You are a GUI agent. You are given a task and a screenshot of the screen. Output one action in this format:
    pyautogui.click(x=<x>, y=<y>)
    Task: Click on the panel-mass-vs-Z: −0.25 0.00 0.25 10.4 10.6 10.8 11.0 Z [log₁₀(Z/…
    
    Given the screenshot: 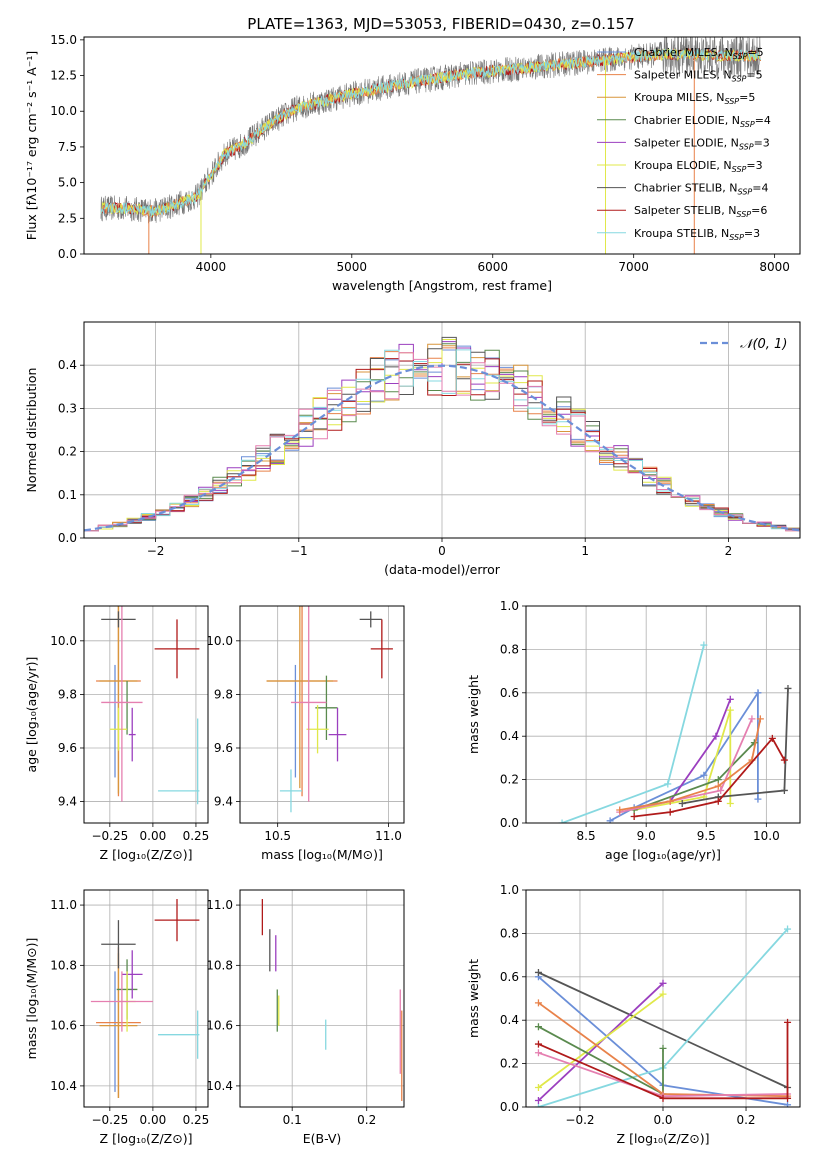 What is the action you would take?
    pyautogui.click(x=116, y=1017)
    